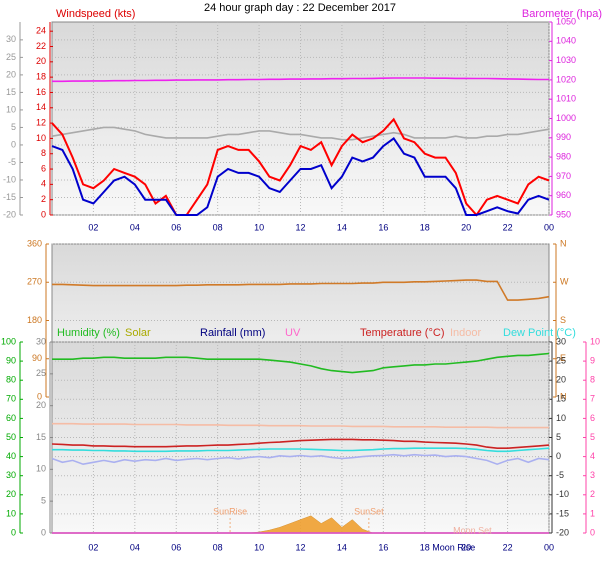 The image size is (608, 561). I want to click on y-tick-label: S, so click(563, 320).